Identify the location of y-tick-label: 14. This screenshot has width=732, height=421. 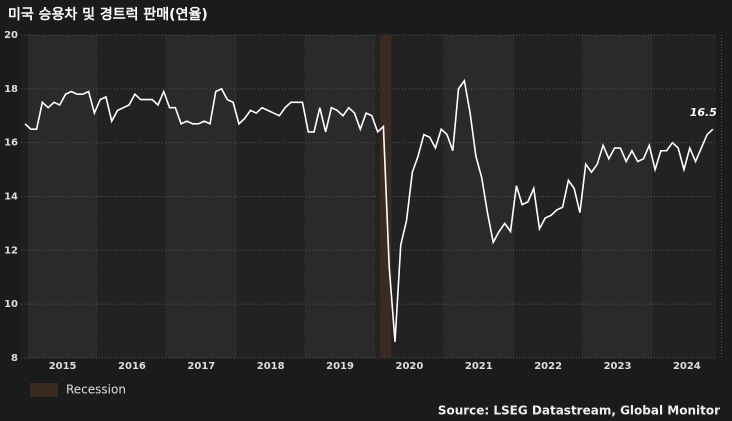
(11, 197).